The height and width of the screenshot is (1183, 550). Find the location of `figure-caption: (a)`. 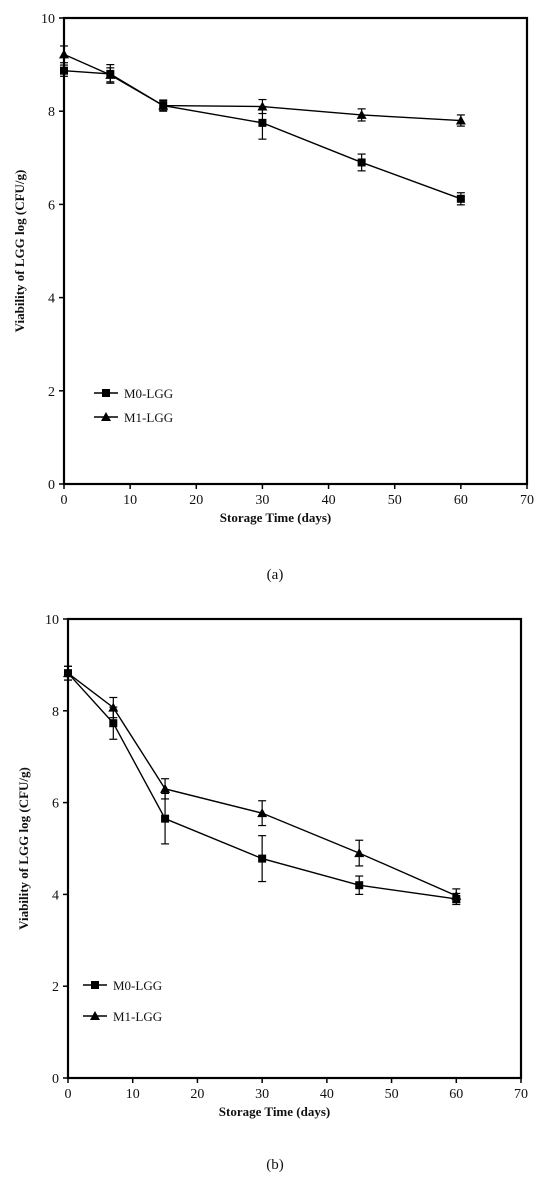

figure-caption: (a) is located at coordinates (275, 575).